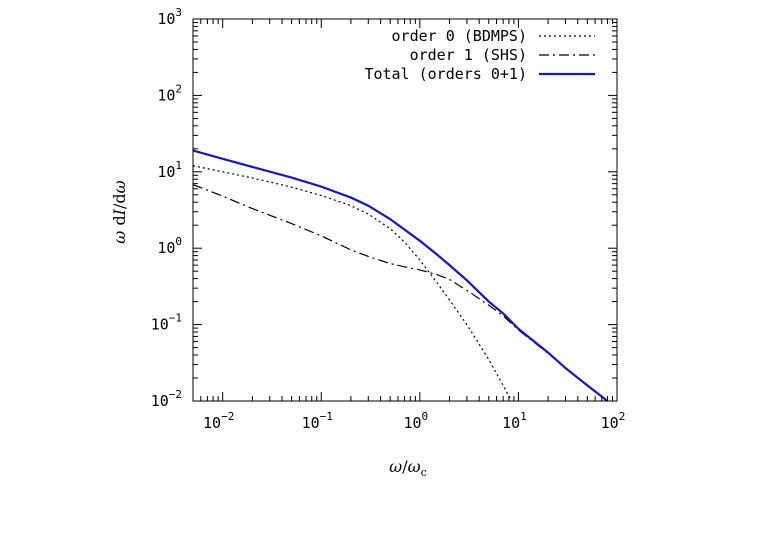 This screenshot has height=534, width=763. I want to click on x-tick-label: 10⁰, so click(415, 421).